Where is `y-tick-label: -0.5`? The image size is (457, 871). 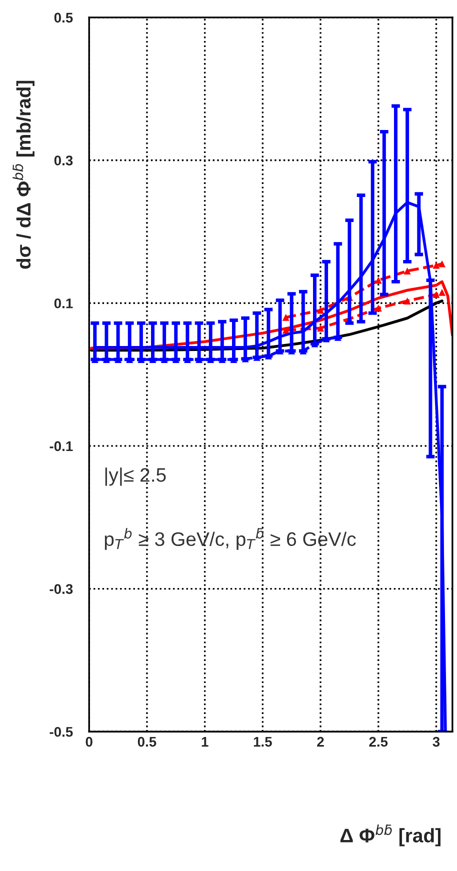 y-tick-label: -0.5 is located at coordinates (61, 731).